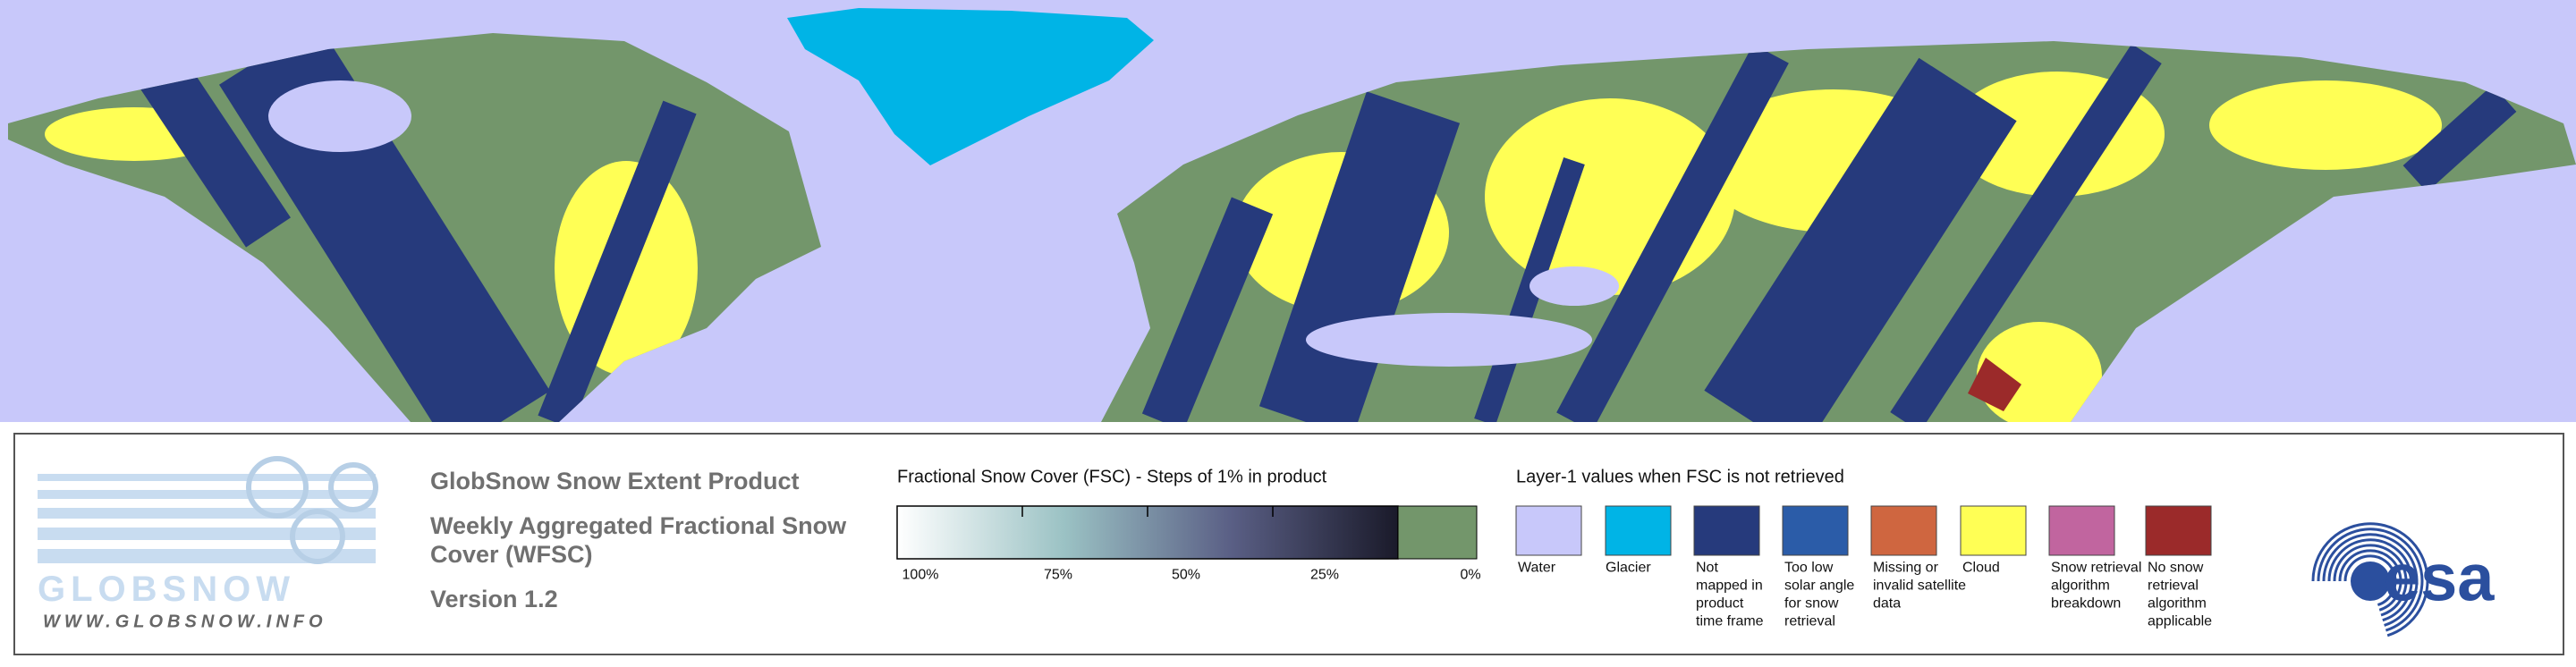  Describe the element at coordinates (2439, 578) in the screenshot. I see `esa-text: esa` at that location.